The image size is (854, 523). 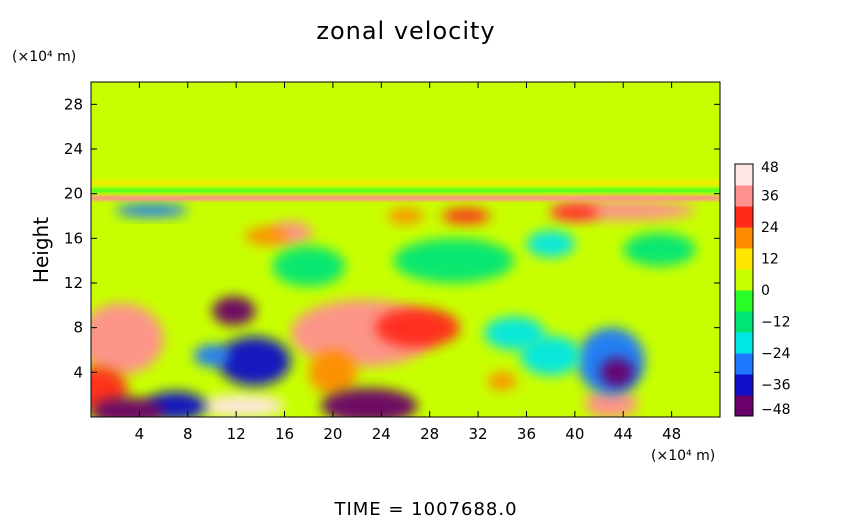 What do you see at coordinates (236, 434) in the screenshot?
I see `x-tick-label: 12` at bounding box center [236, 434].